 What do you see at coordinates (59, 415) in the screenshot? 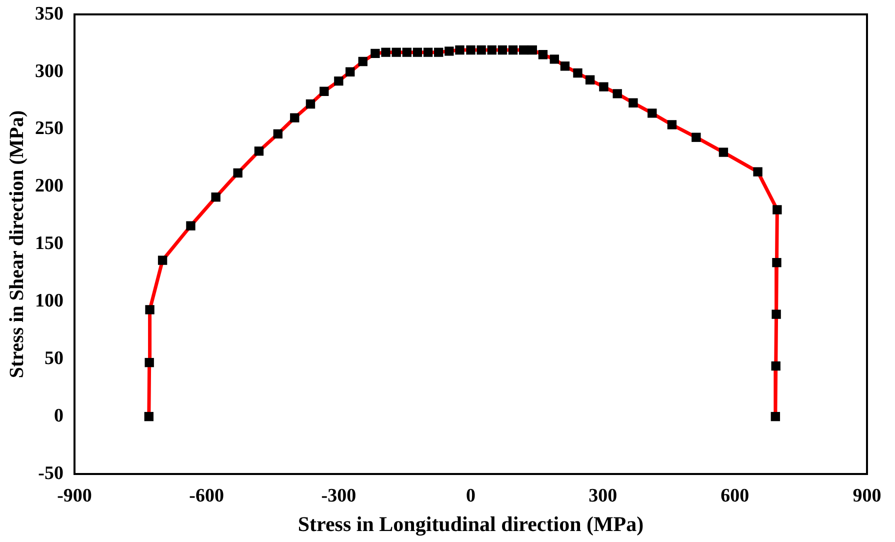
I see `y-tick-label: 0` at bounding box center [59, 415].